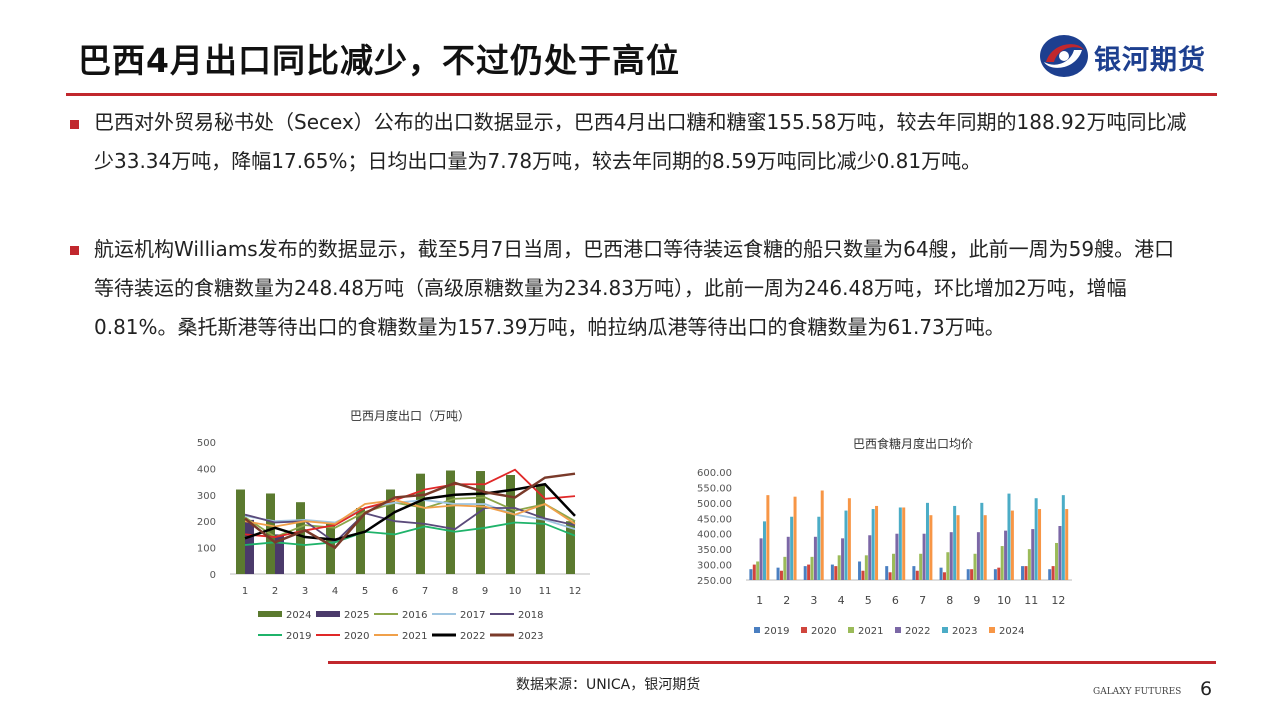 The height and width of the screenshot is (720, 1280). I want to click on title-divider, so click(641, 94).